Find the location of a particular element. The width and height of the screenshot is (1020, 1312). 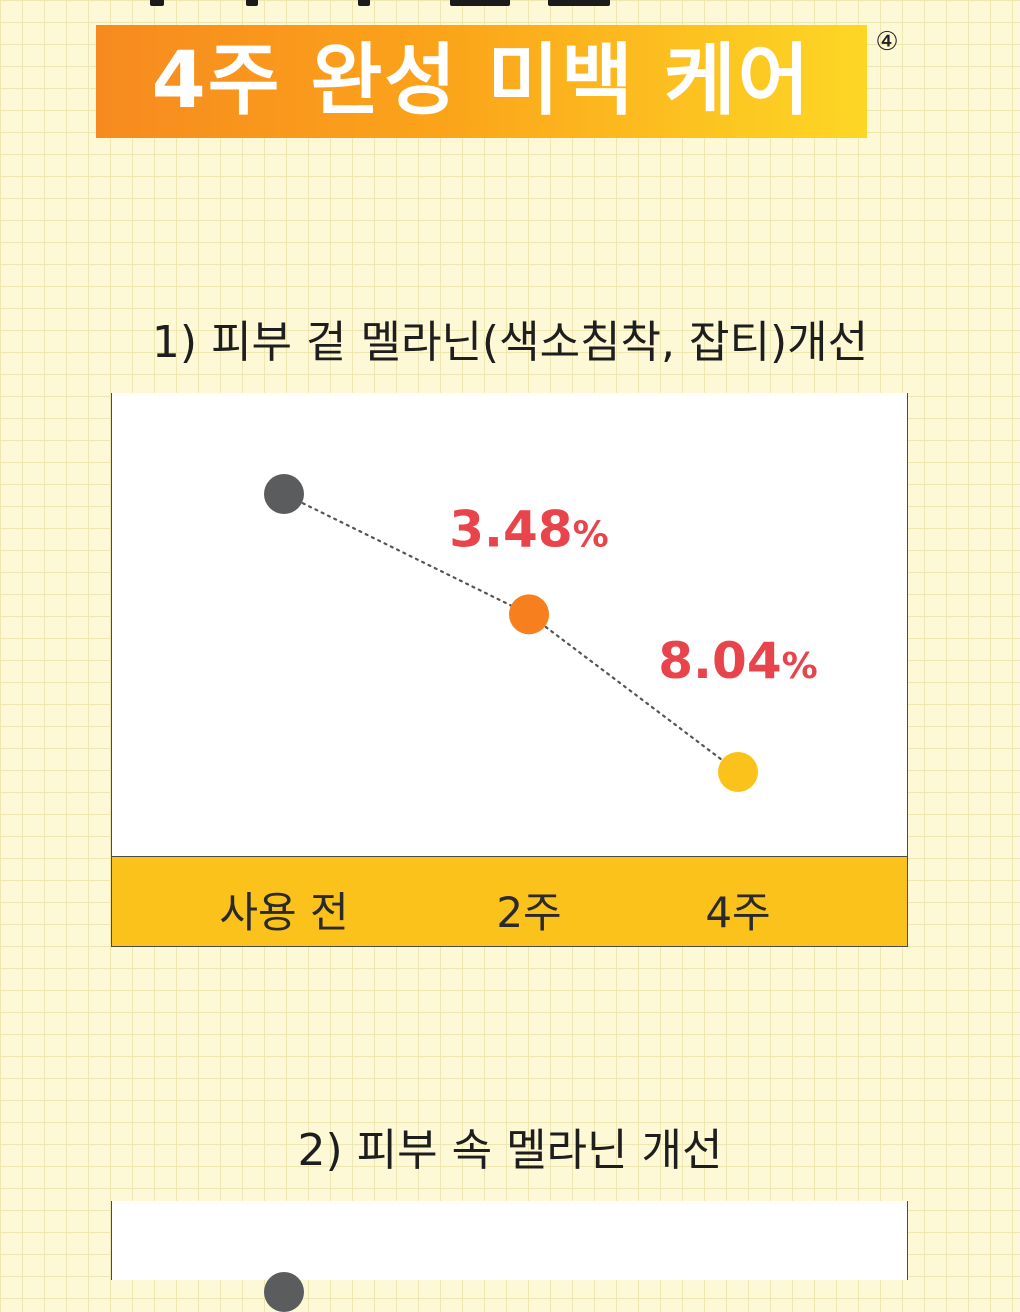

annotation-week-4: 8.04% is located at coordinates (737, 661).